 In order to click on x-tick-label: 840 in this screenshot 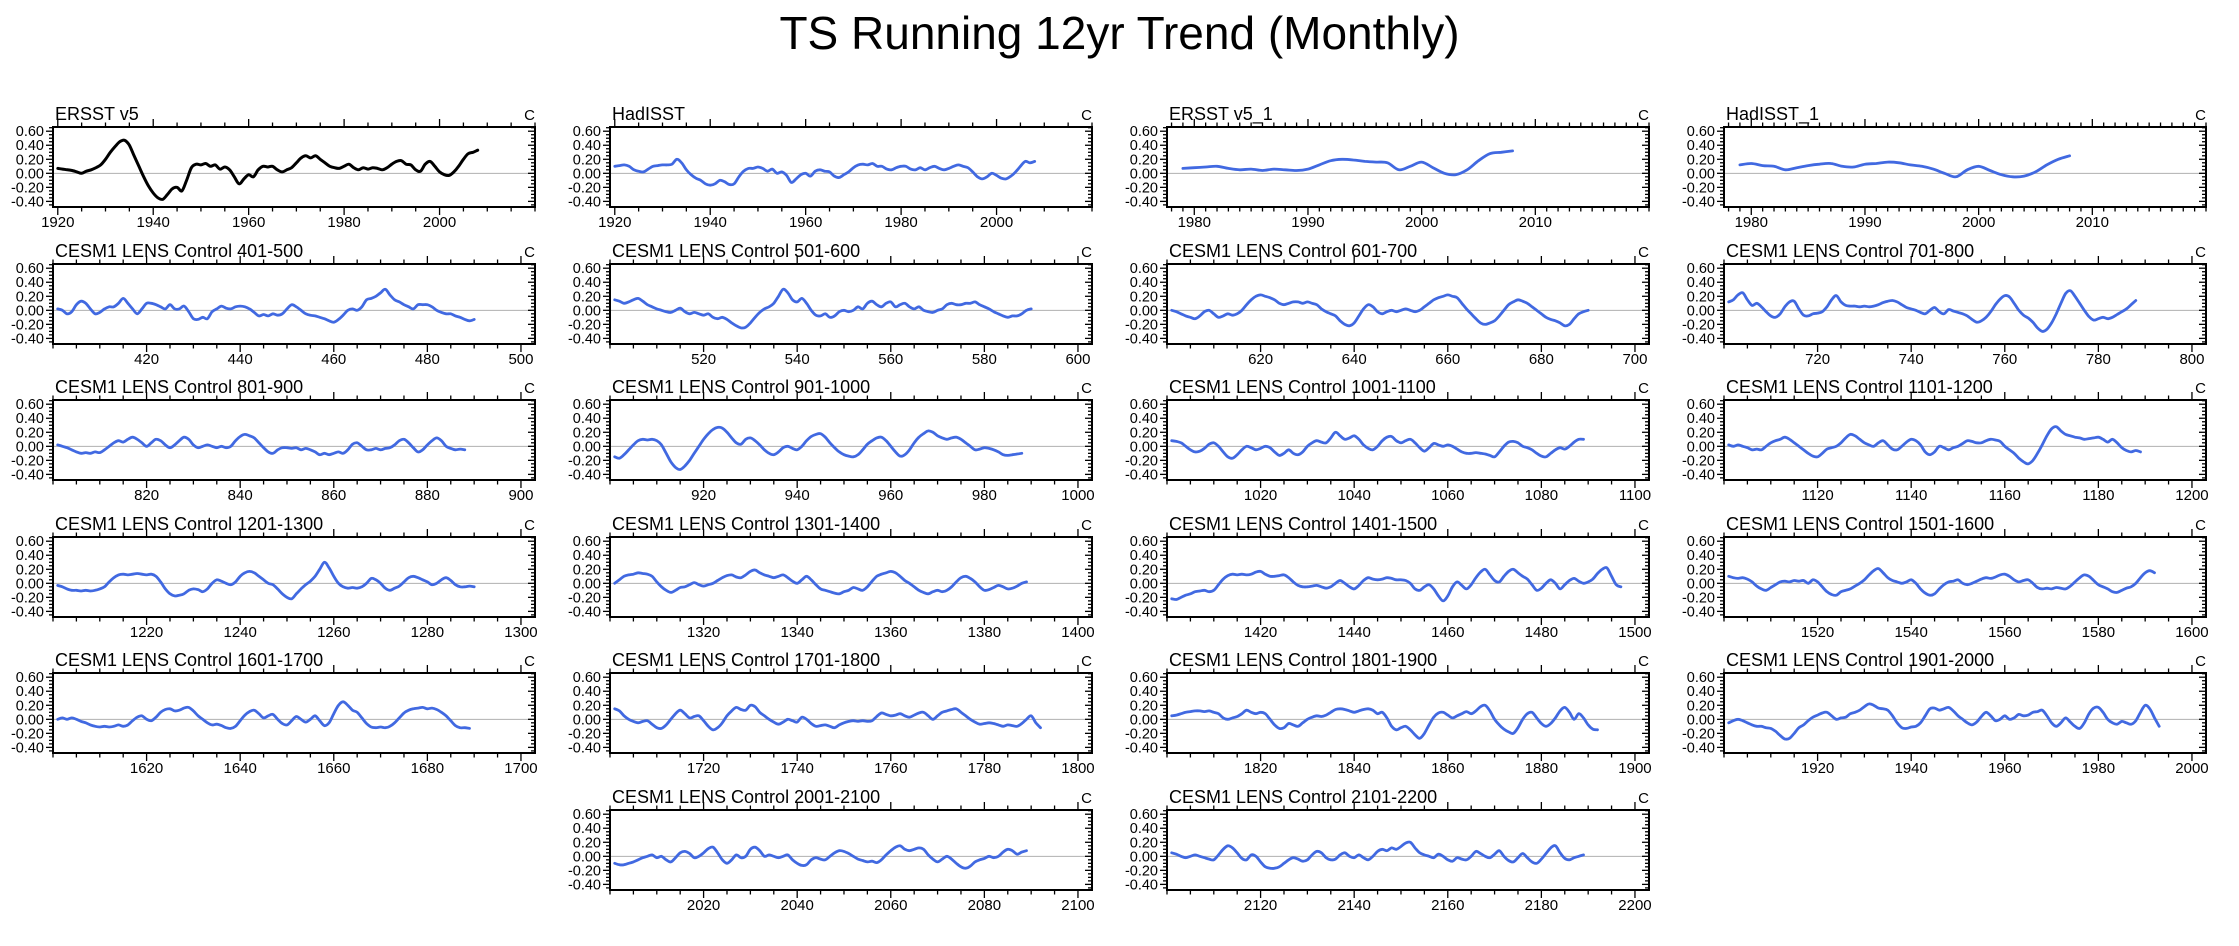, I will do `click(240, 495)`.